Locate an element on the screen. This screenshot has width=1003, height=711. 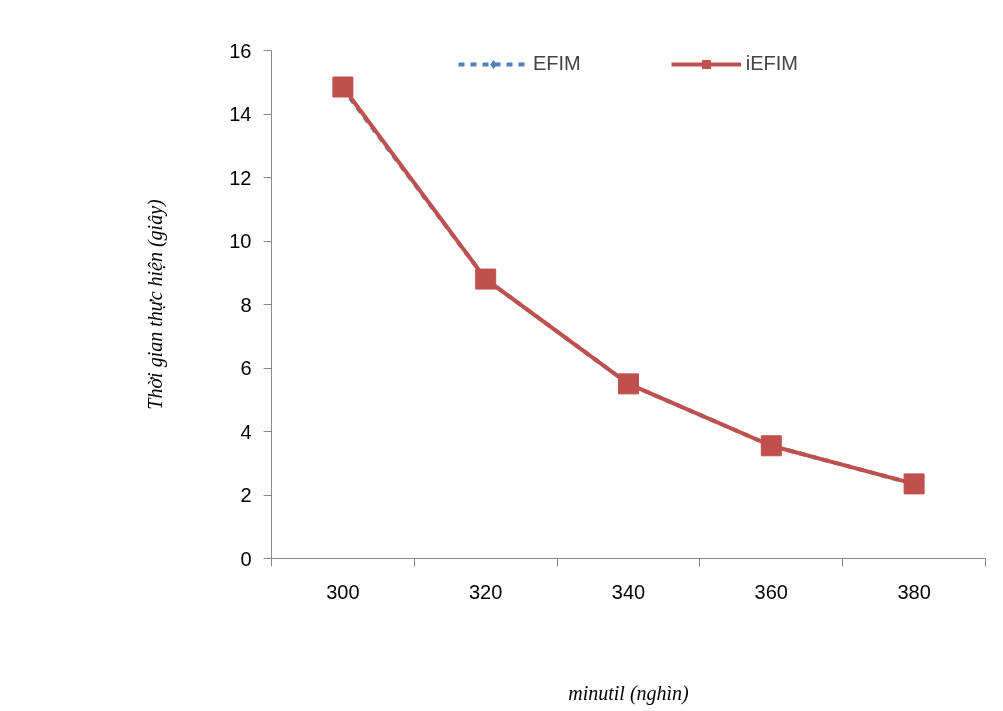
y-tick-label: 12 is located at coordinates (240, 177).